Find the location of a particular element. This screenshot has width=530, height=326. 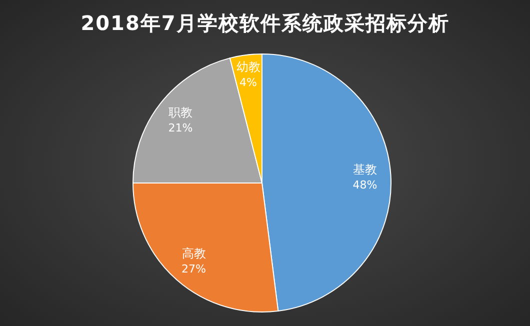

data-label: 21% is located at coordinates (180, 128).